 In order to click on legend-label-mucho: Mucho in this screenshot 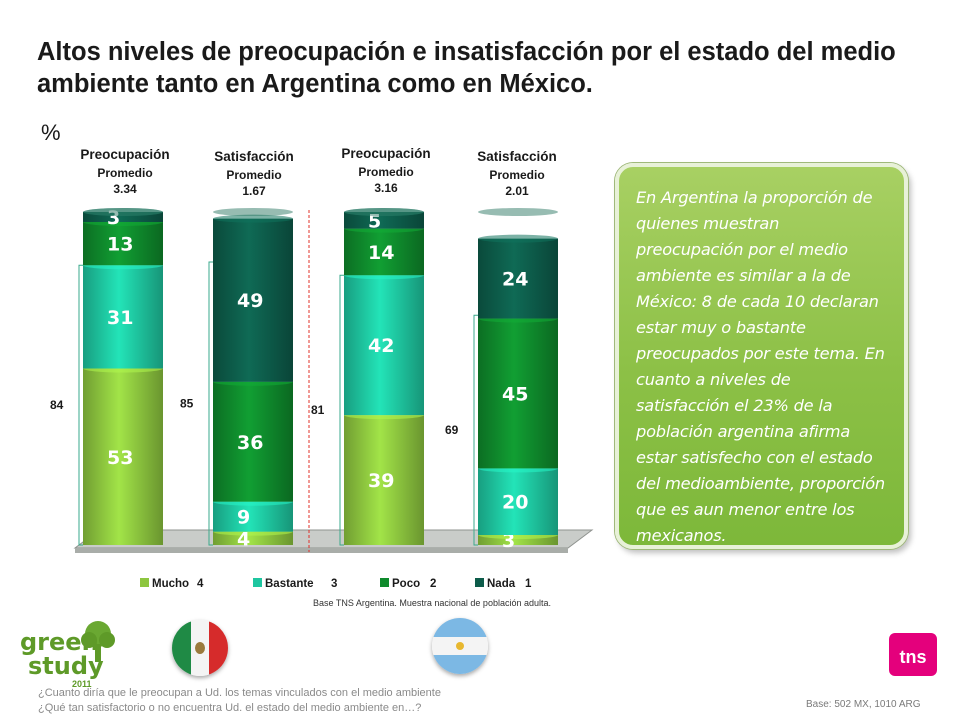, I will do `click(170, 584)`.